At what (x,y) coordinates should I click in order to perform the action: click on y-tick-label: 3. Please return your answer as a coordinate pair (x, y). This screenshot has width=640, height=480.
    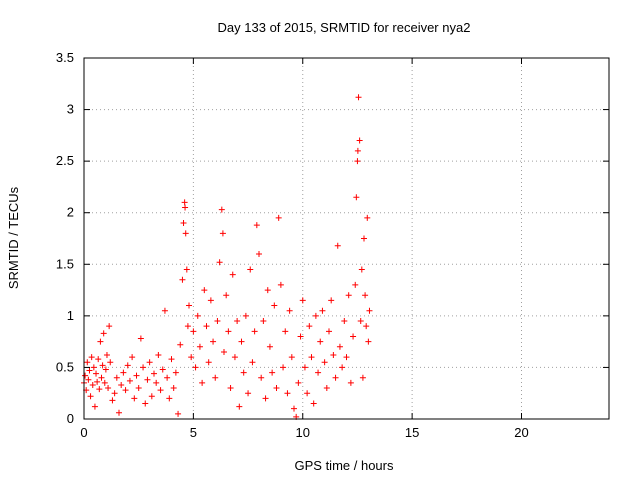
    Looking at the image, I should click on (70, 109).